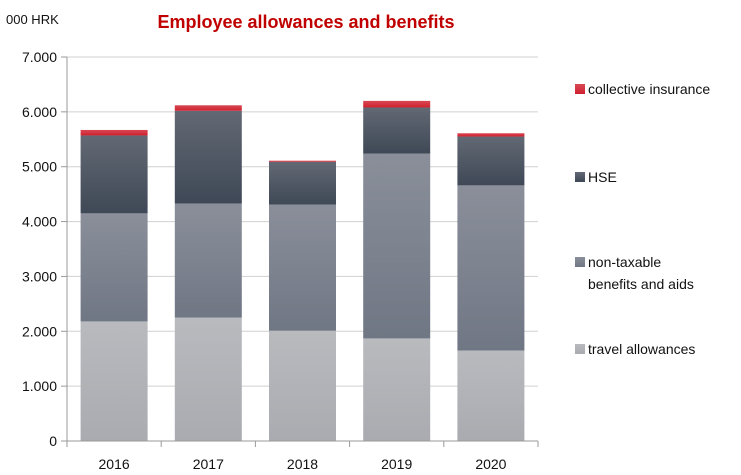  Describe the element at coordinates (649, 89) in the screenshot. I see `legend-label: collective insurance` at that location.